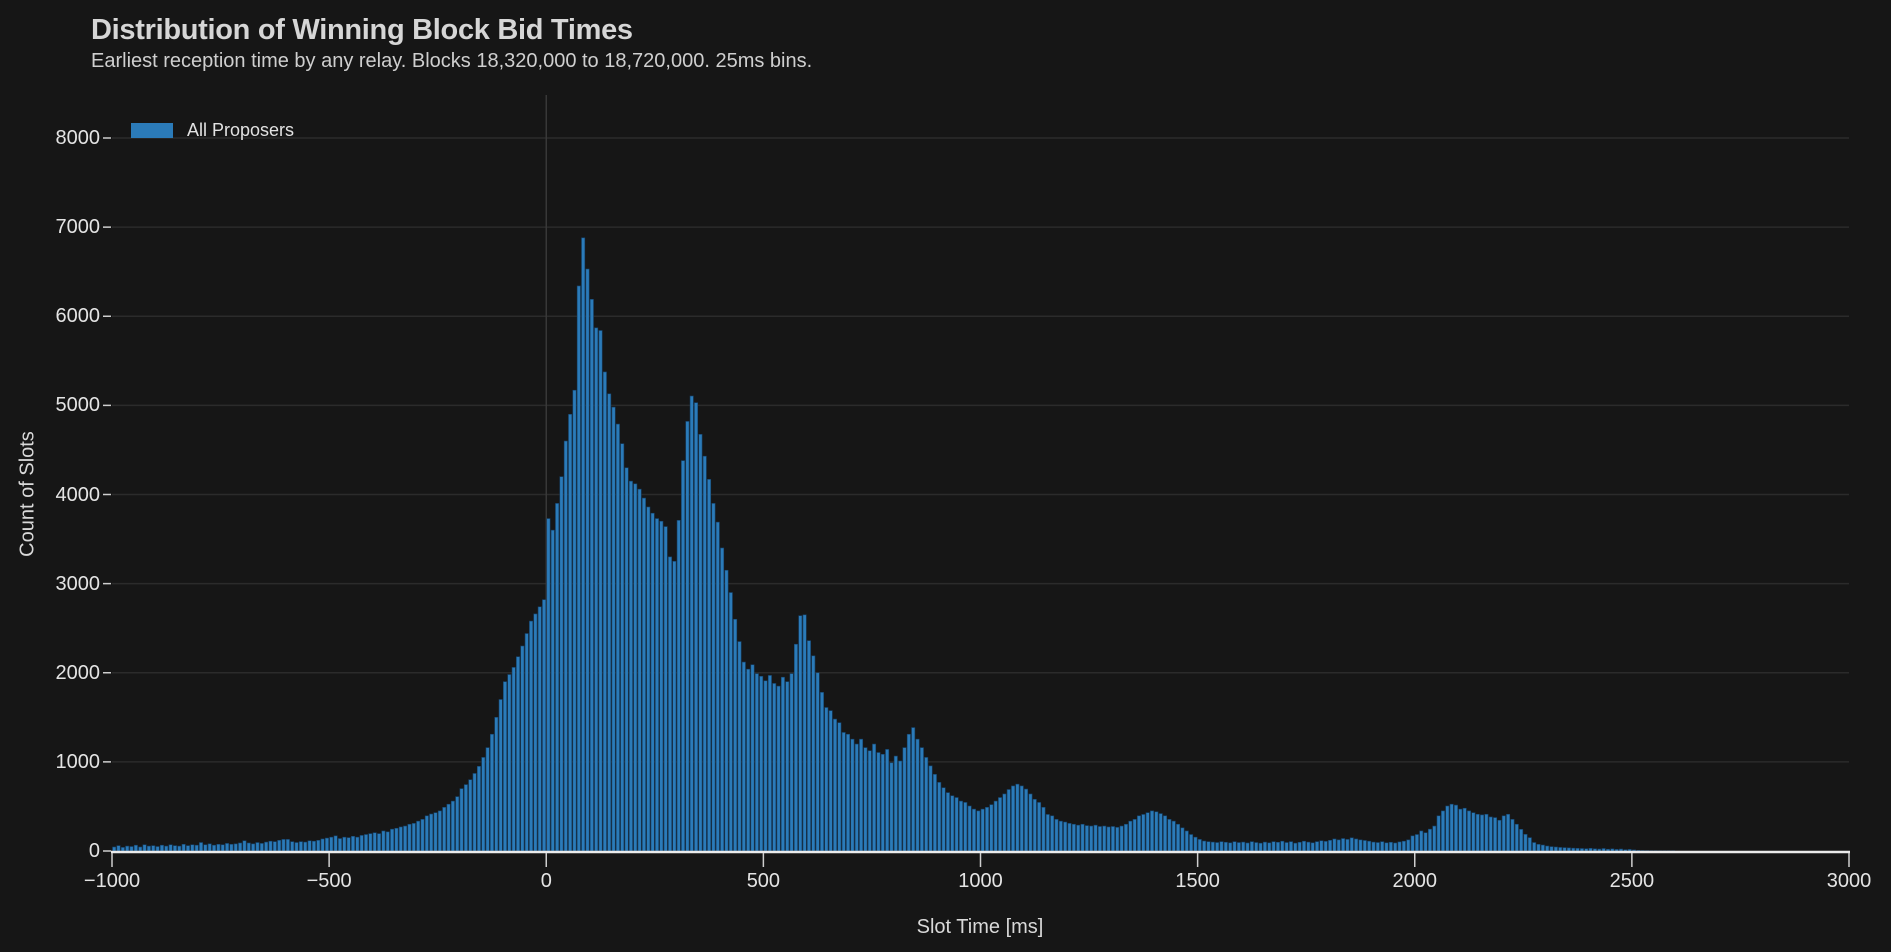 This screenshot has height=952, width=1891. What do you see at coordinates (329, 881) in the screenshot?
I see `x-tick-label--500: −500` at bounding box center [329, 881].